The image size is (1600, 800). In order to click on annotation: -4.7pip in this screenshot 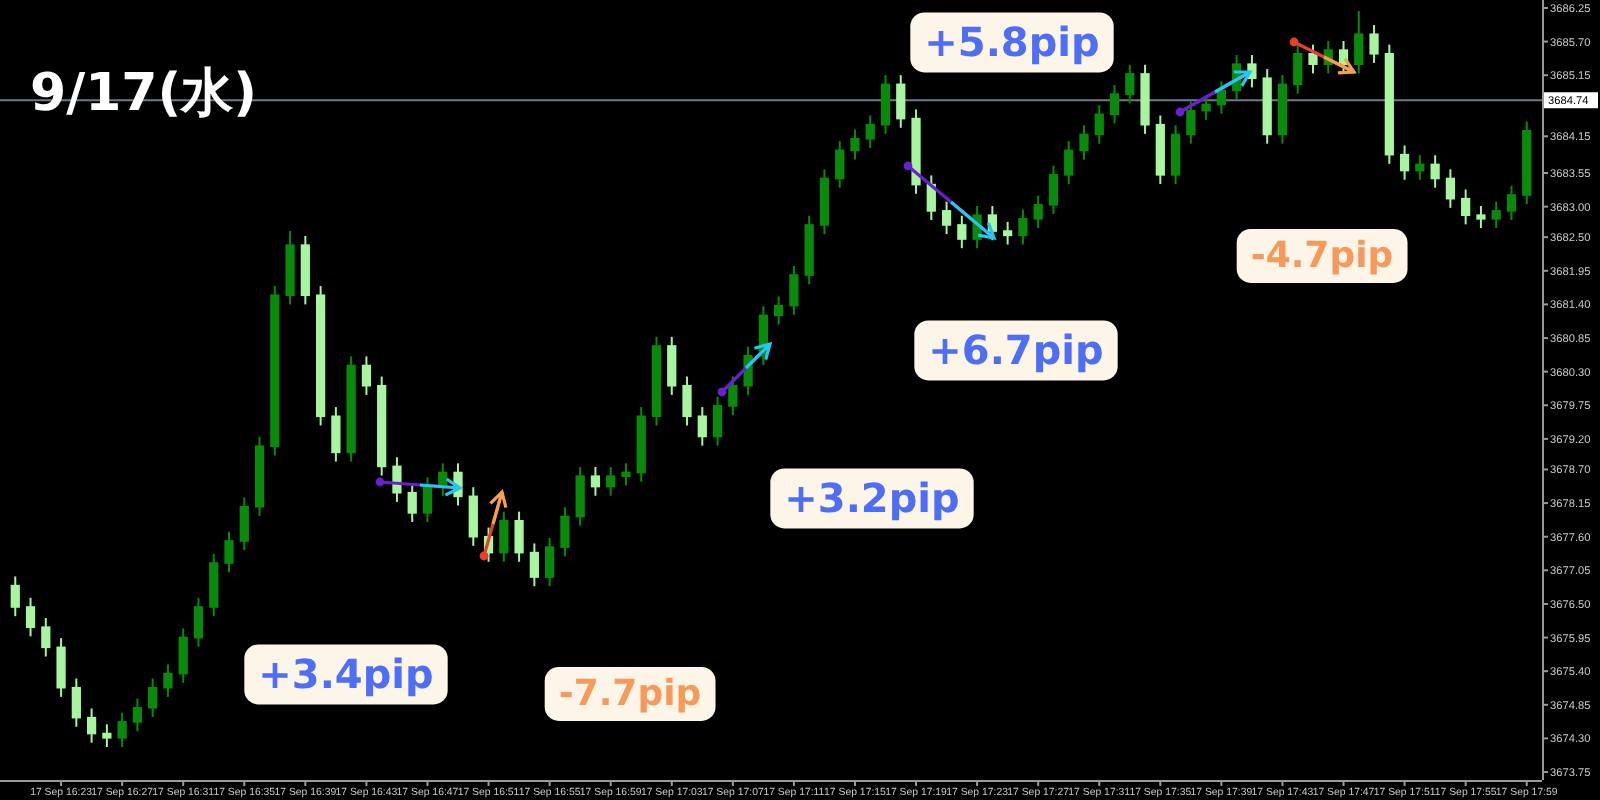, I will do `click(1322, 255)`.